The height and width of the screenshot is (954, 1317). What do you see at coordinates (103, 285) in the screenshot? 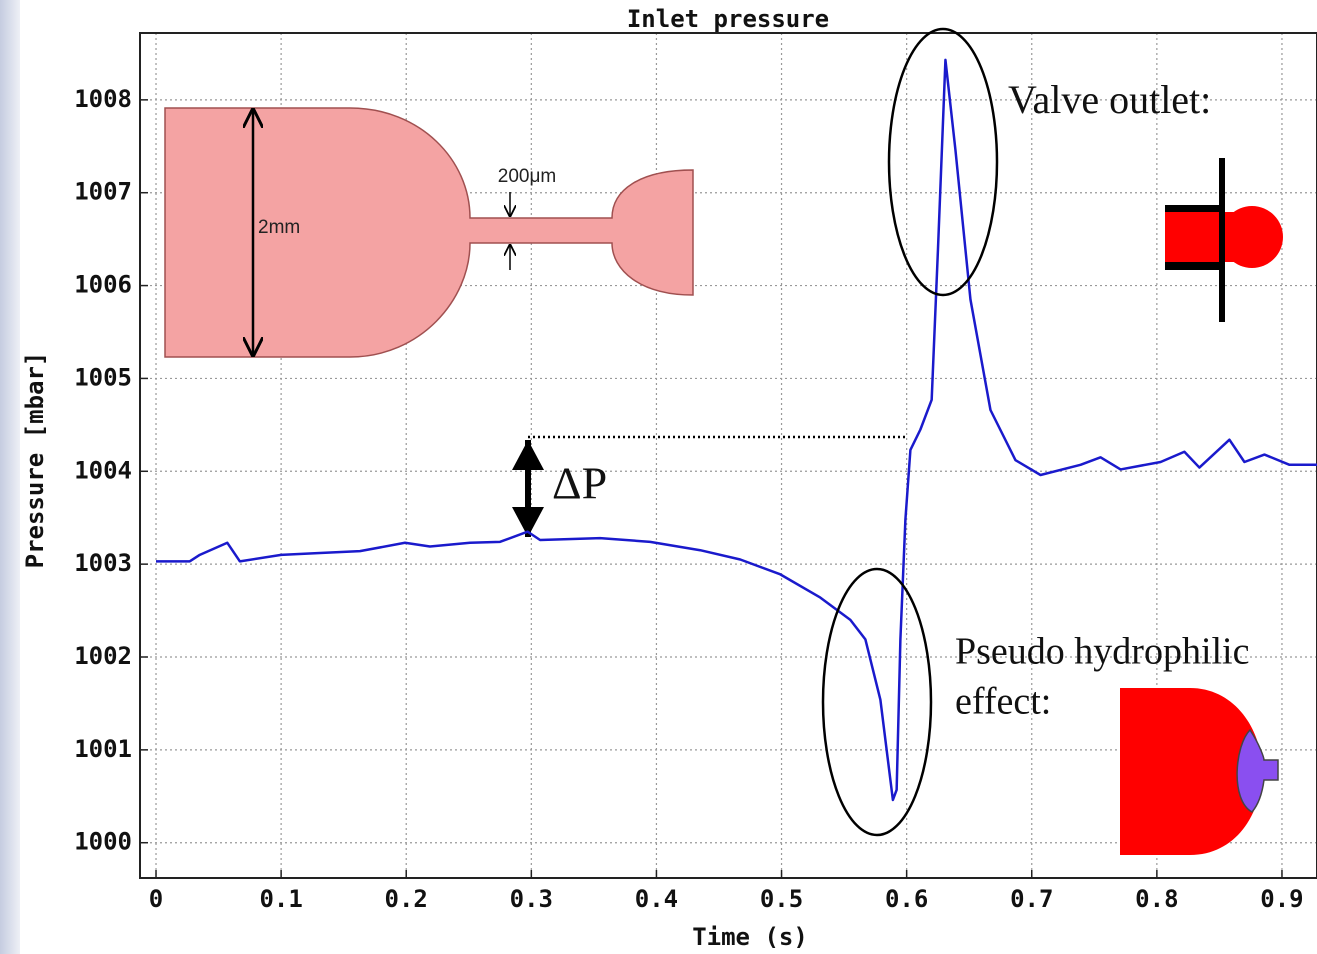
I see `y-tick-label: 1006` at bounding box center [103, 285].